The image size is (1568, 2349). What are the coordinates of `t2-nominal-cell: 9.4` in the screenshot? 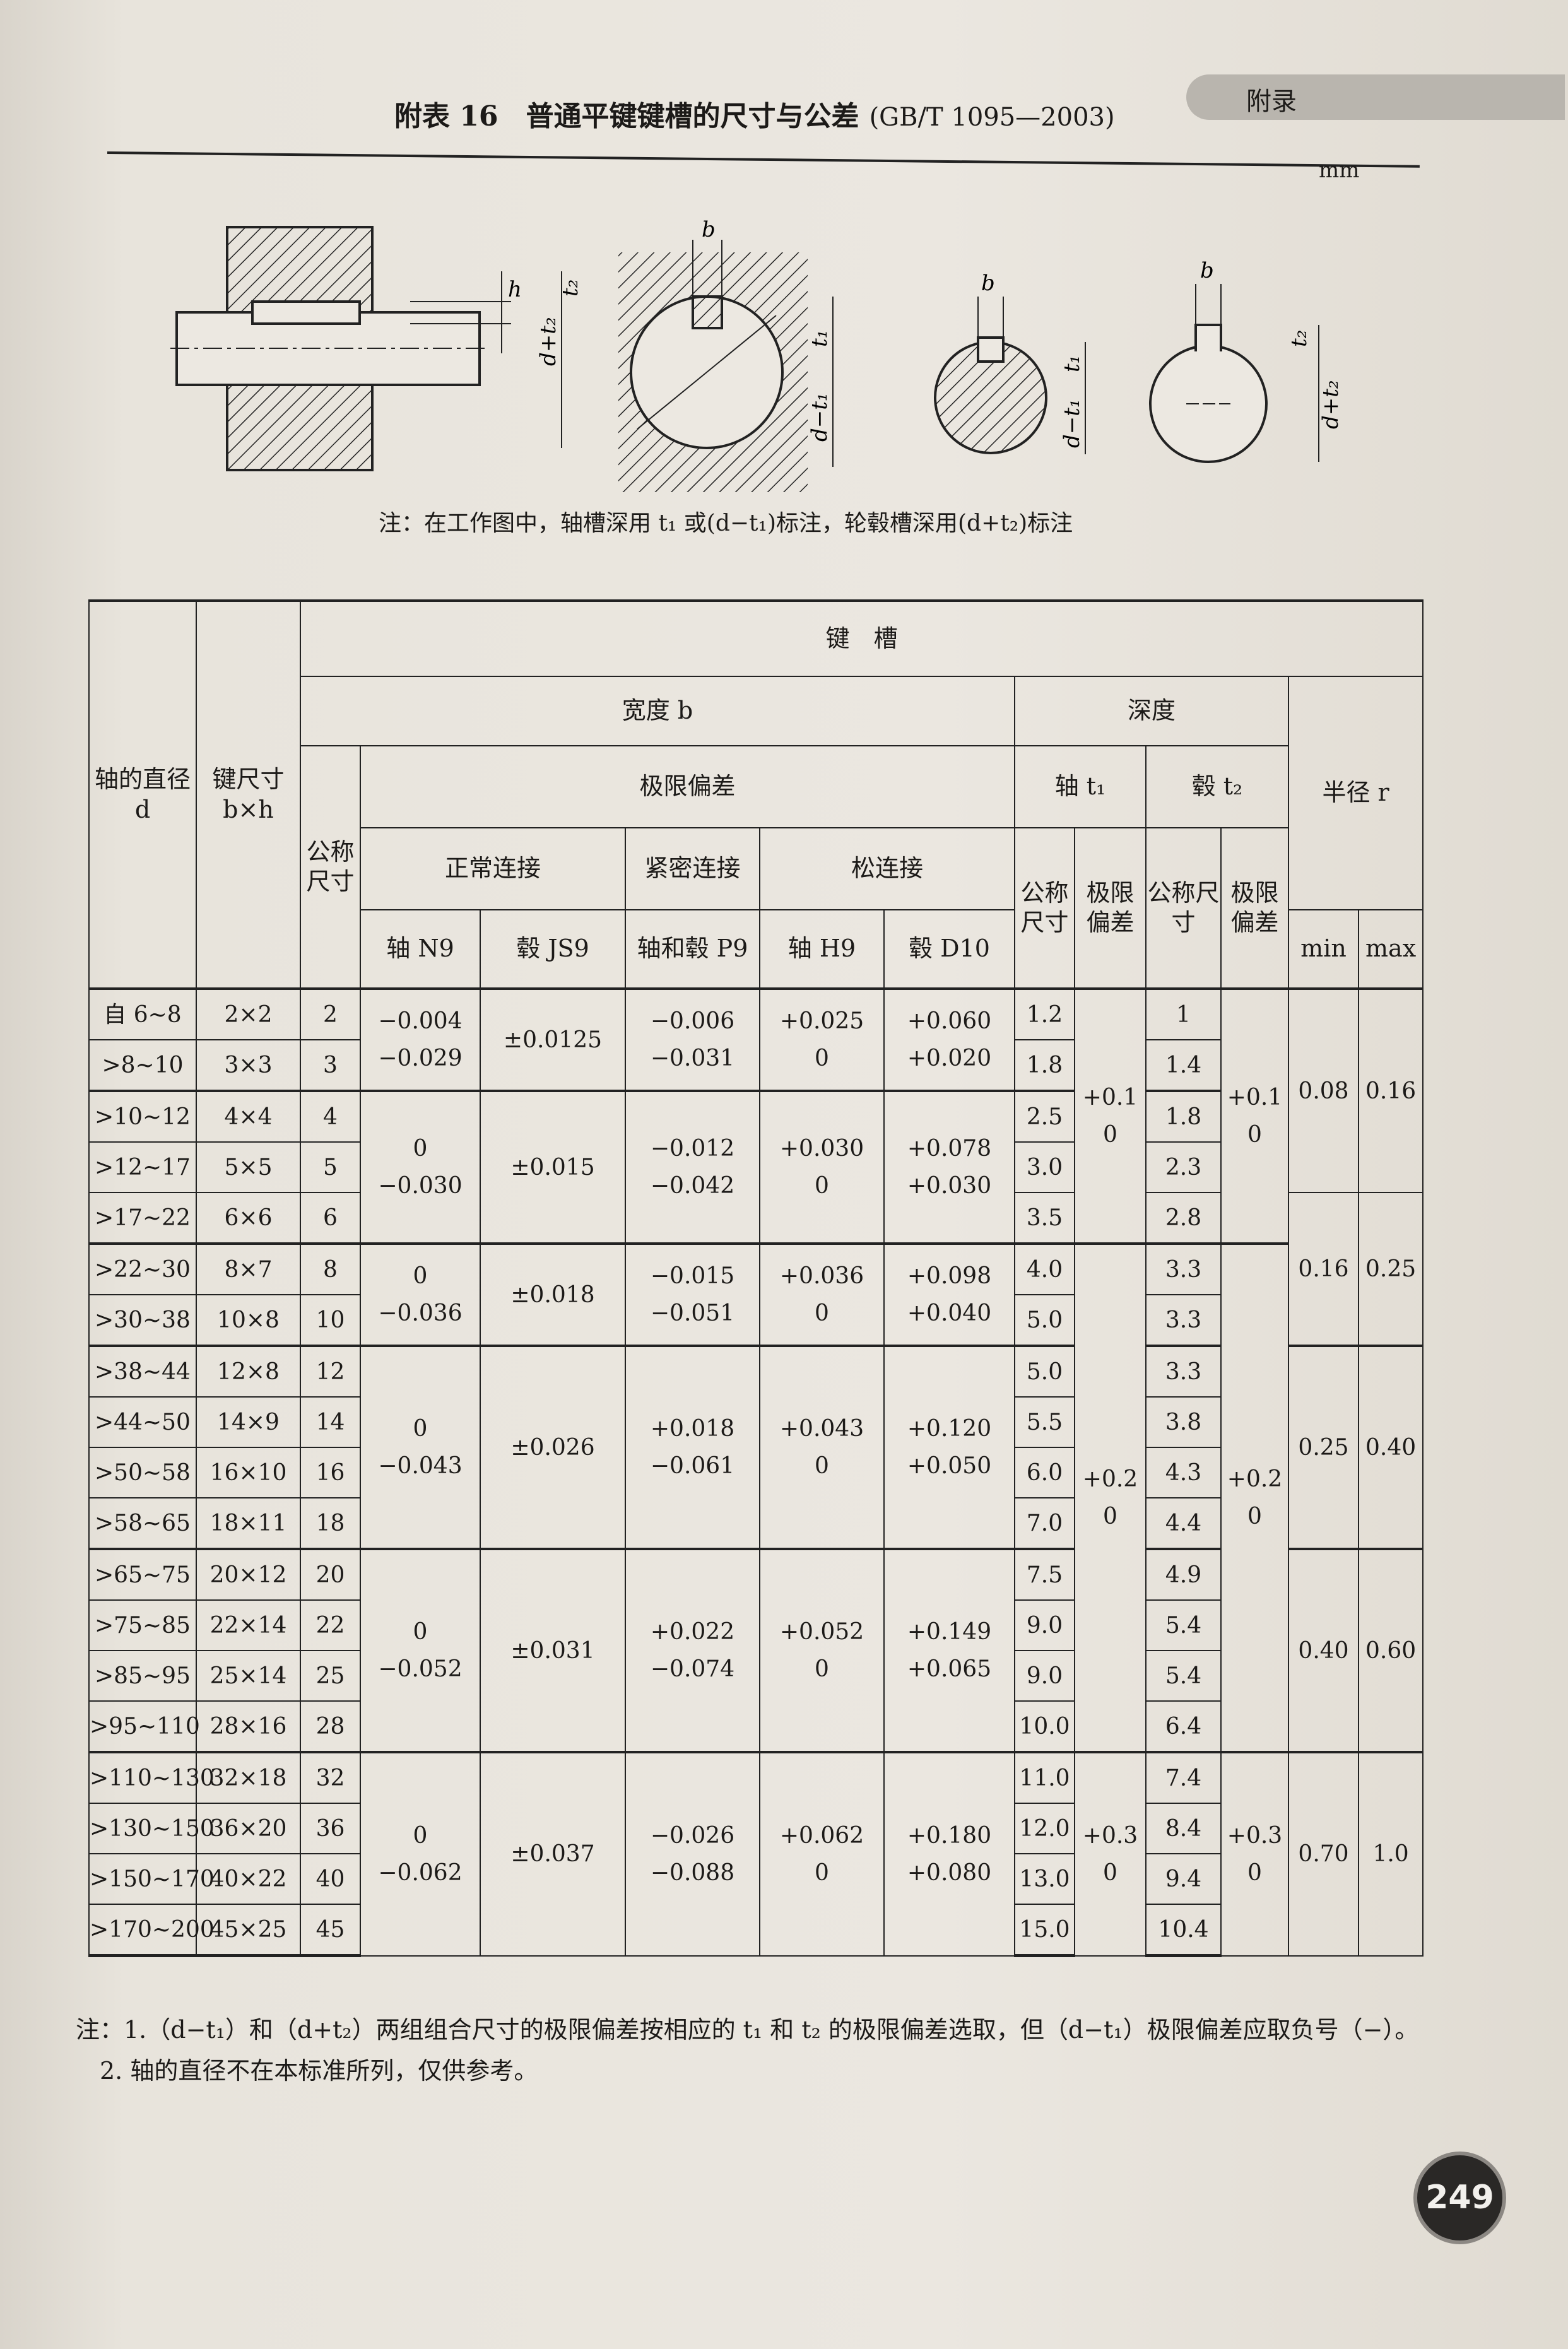 It's located at (1184, 1879).